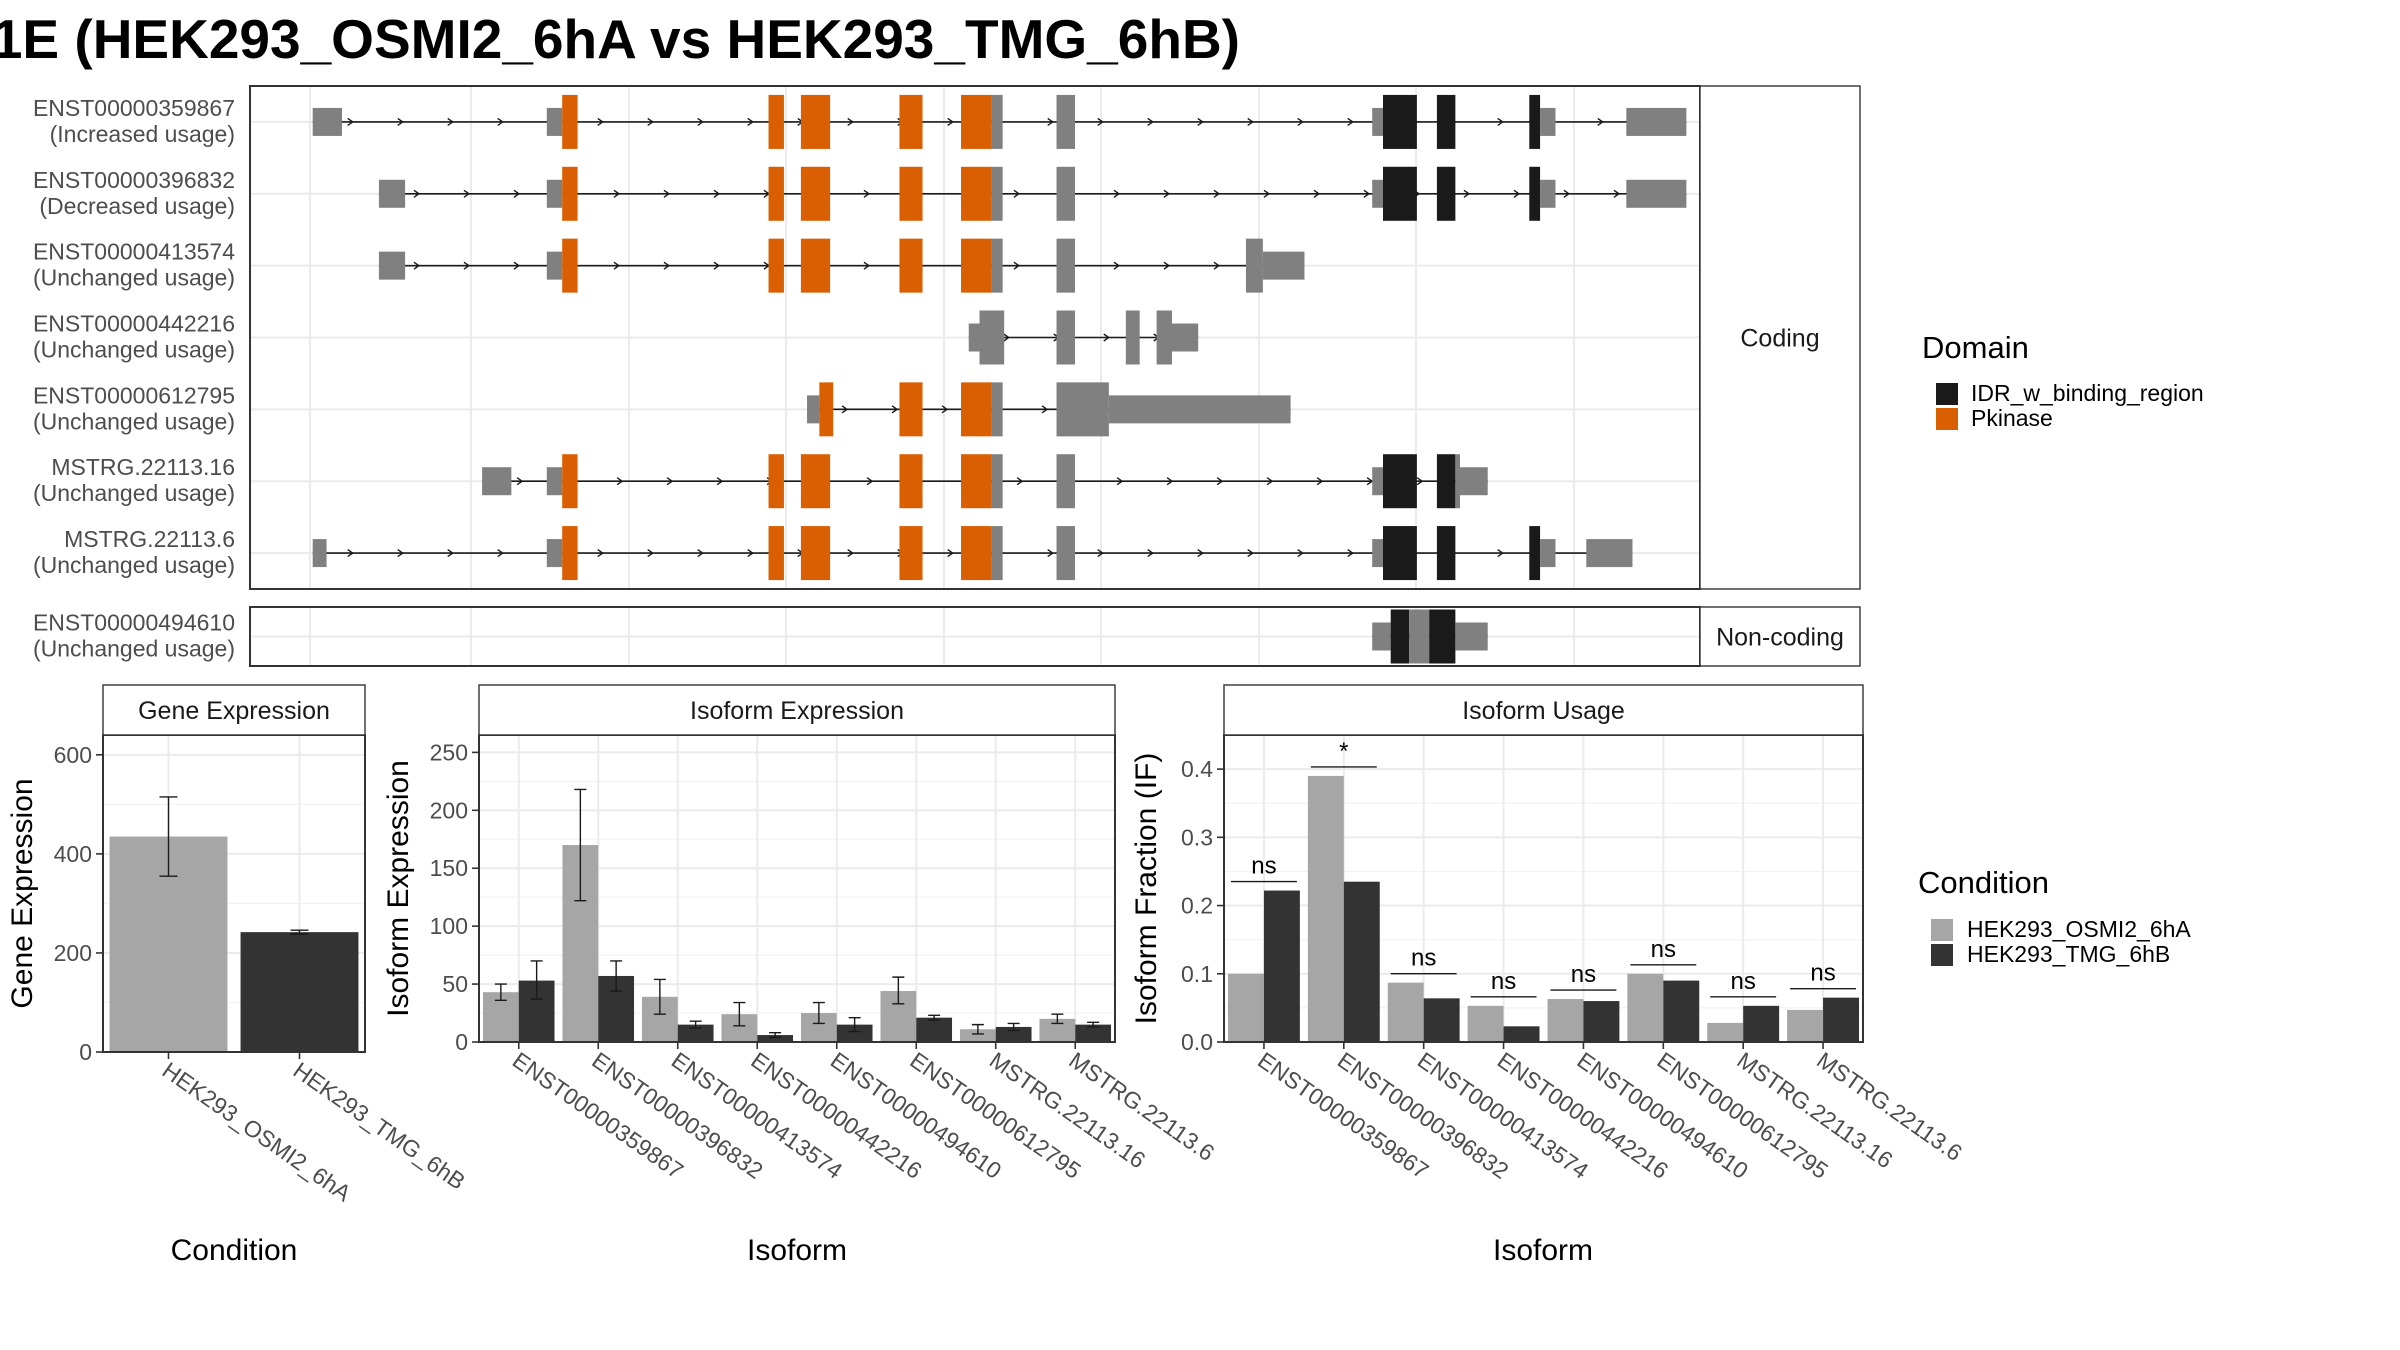  Describe the element at coordinates (1503, 981) in the screenshot. I see `significance-label: ns` at that location.